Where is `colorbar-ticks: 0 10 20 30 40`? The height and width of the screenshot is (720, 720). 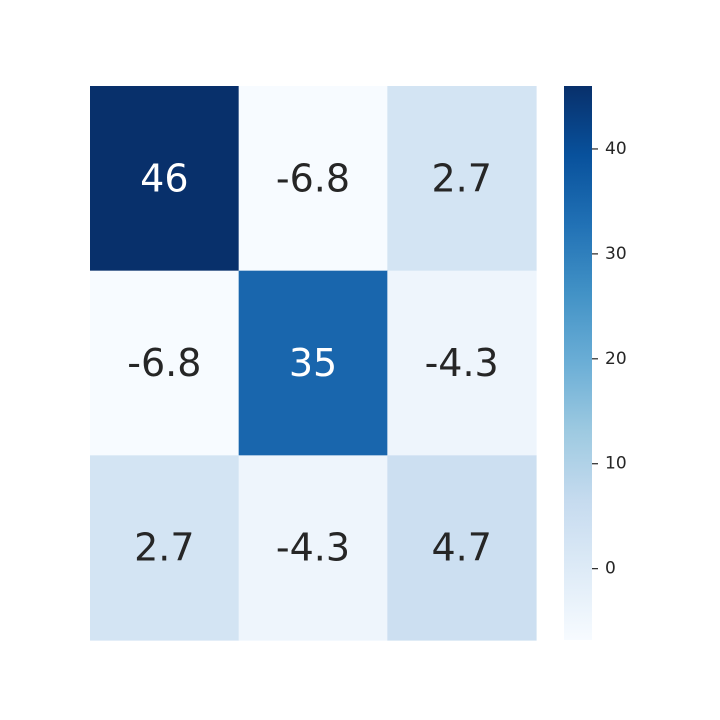
colorbar-ticks: 0 10 20 30 40 is located at coordinates (609, 359).